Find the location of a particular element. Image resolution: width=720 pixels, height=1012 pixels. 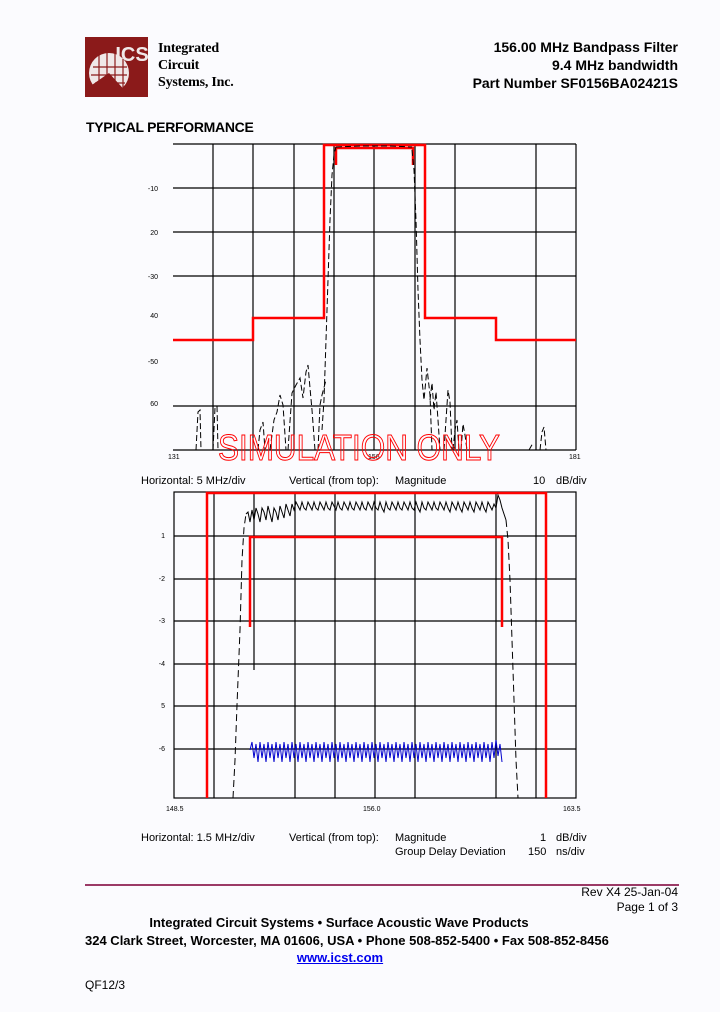

product-title-line: 156.00 MHz Bandpass Filter is located at coordinates (585, 47).